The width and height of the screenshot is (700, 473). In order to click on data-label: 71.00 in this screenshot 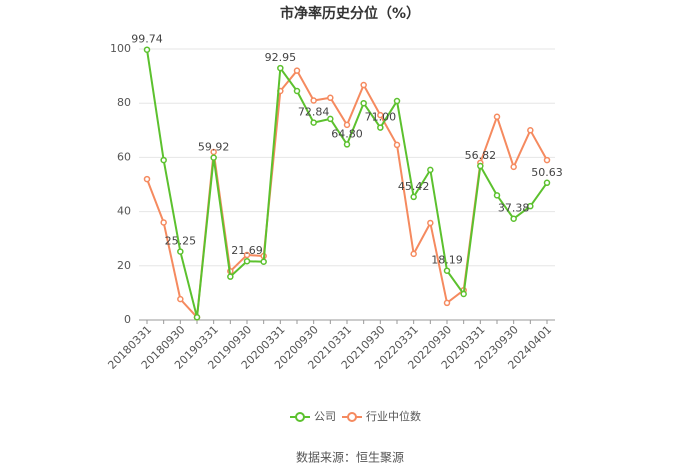, I will do `click(381, 117)`.